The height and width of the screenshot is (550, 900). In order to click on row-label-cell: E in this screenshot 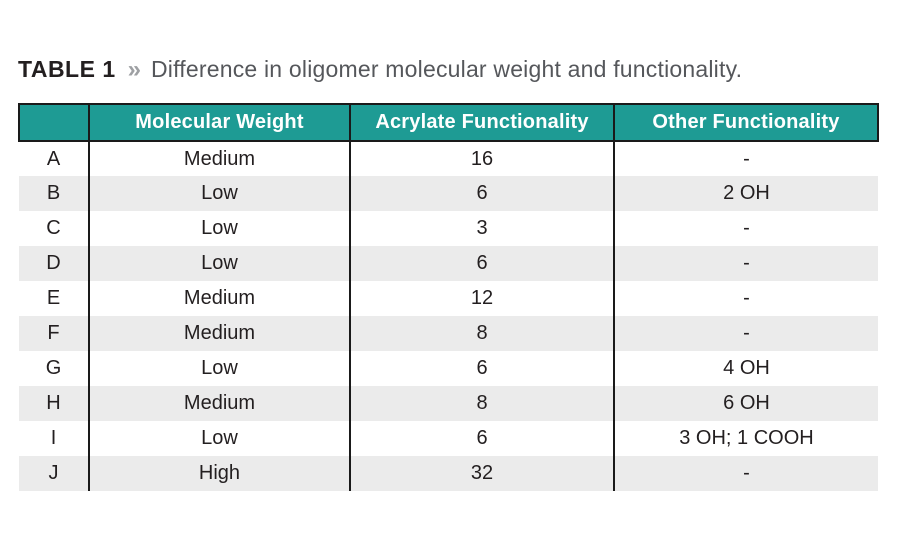, I will do `click(53, 298)`.